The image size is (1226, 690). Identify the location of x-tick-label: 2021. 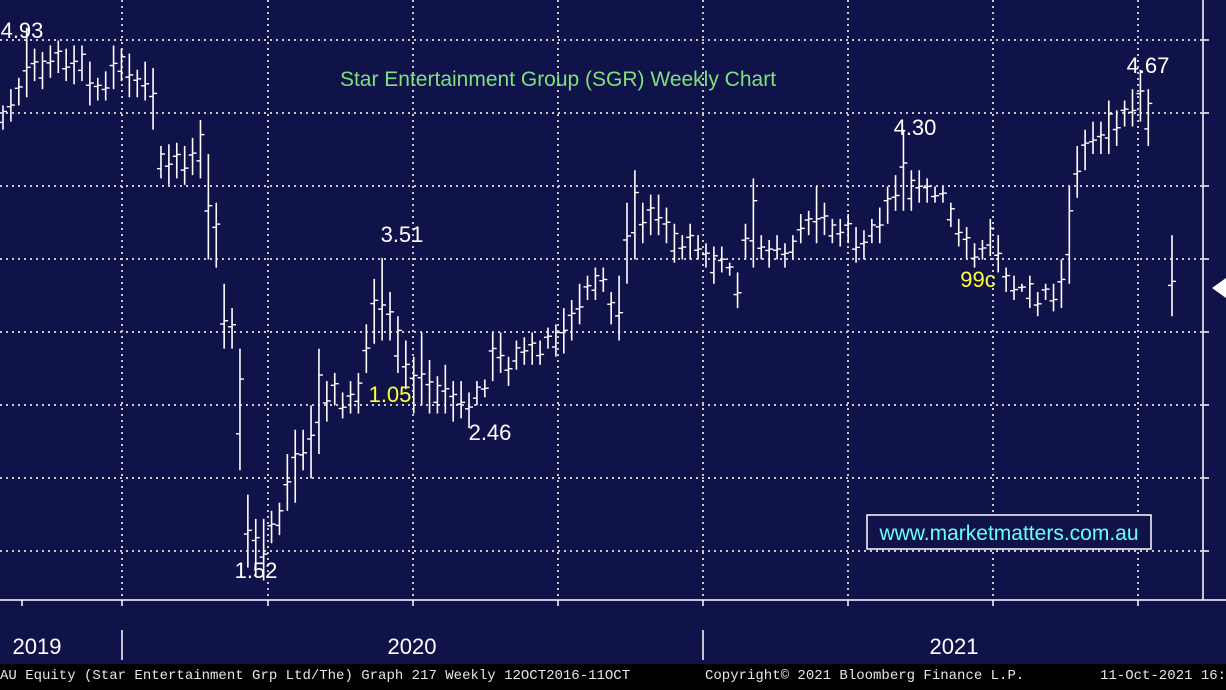
(954, 646).